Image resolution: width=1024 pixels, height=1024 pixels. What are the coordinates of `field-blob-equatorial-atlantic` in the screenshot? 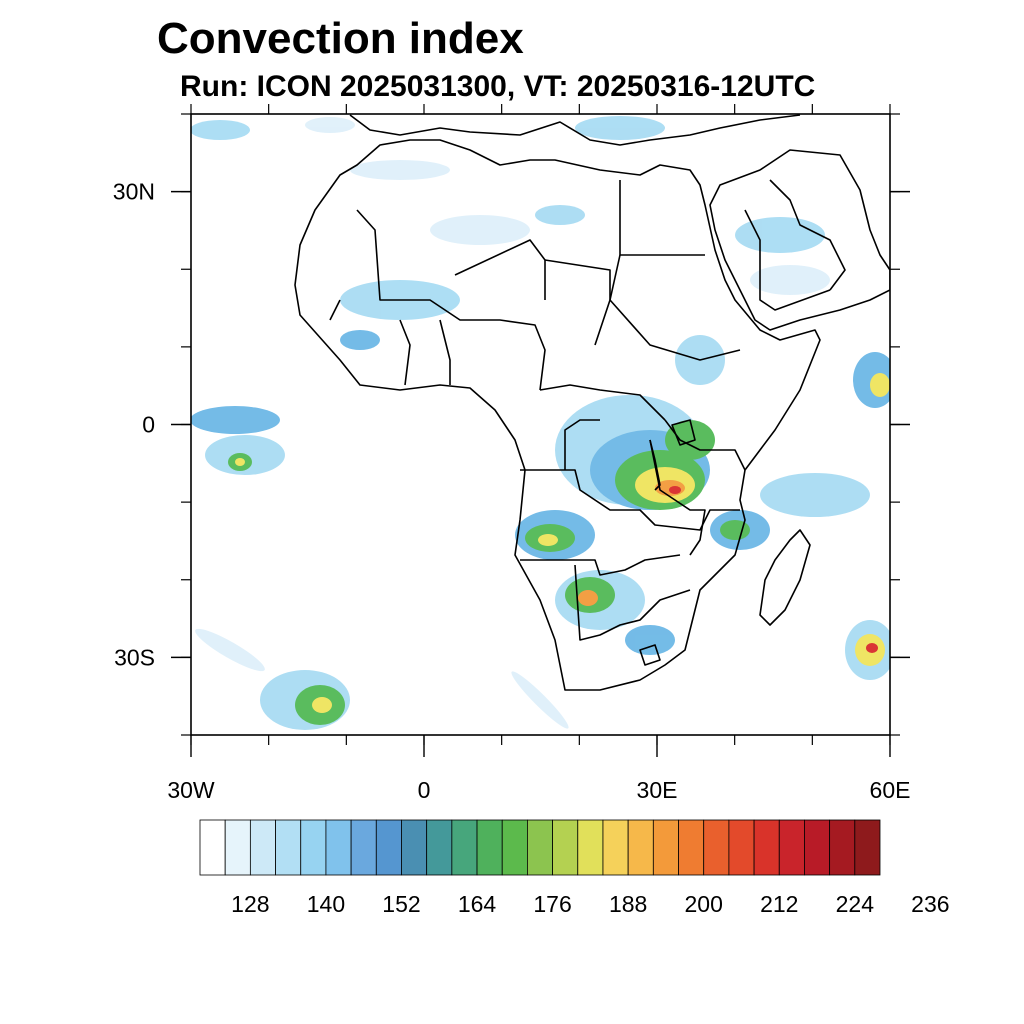 It's located at (238, 440).